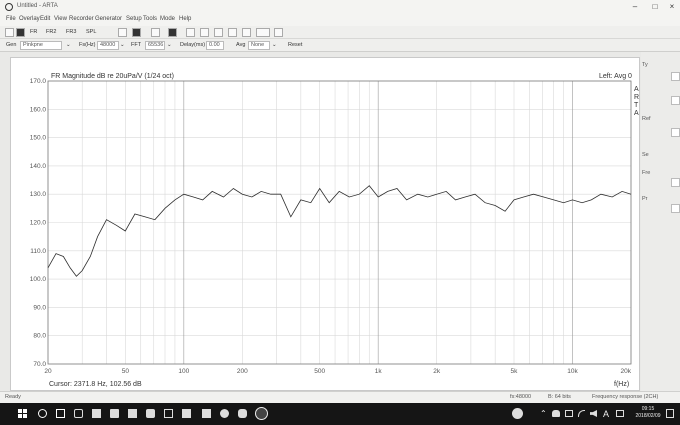 The width and height of the screenshot is (680, 425). I want to click on x-tick-label: 1k, so click(379, 371).